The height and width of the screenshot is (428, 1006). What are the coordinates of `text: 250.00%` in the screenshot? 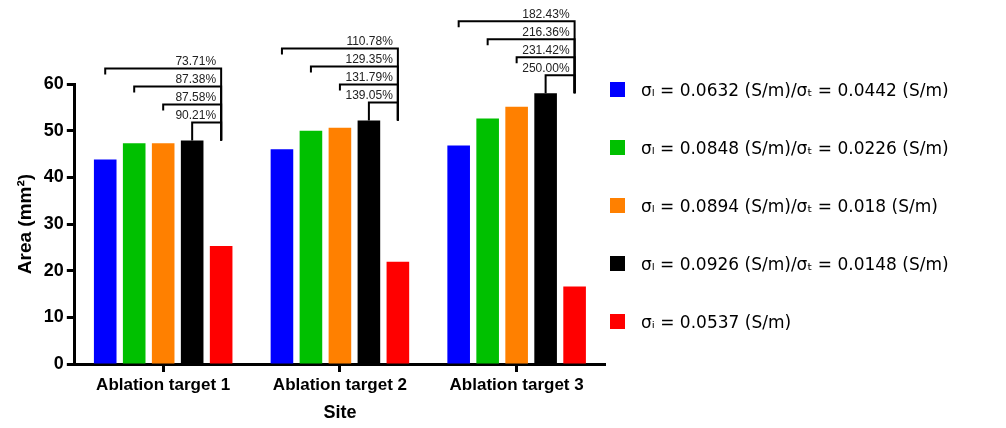 It's located at (546, 68).